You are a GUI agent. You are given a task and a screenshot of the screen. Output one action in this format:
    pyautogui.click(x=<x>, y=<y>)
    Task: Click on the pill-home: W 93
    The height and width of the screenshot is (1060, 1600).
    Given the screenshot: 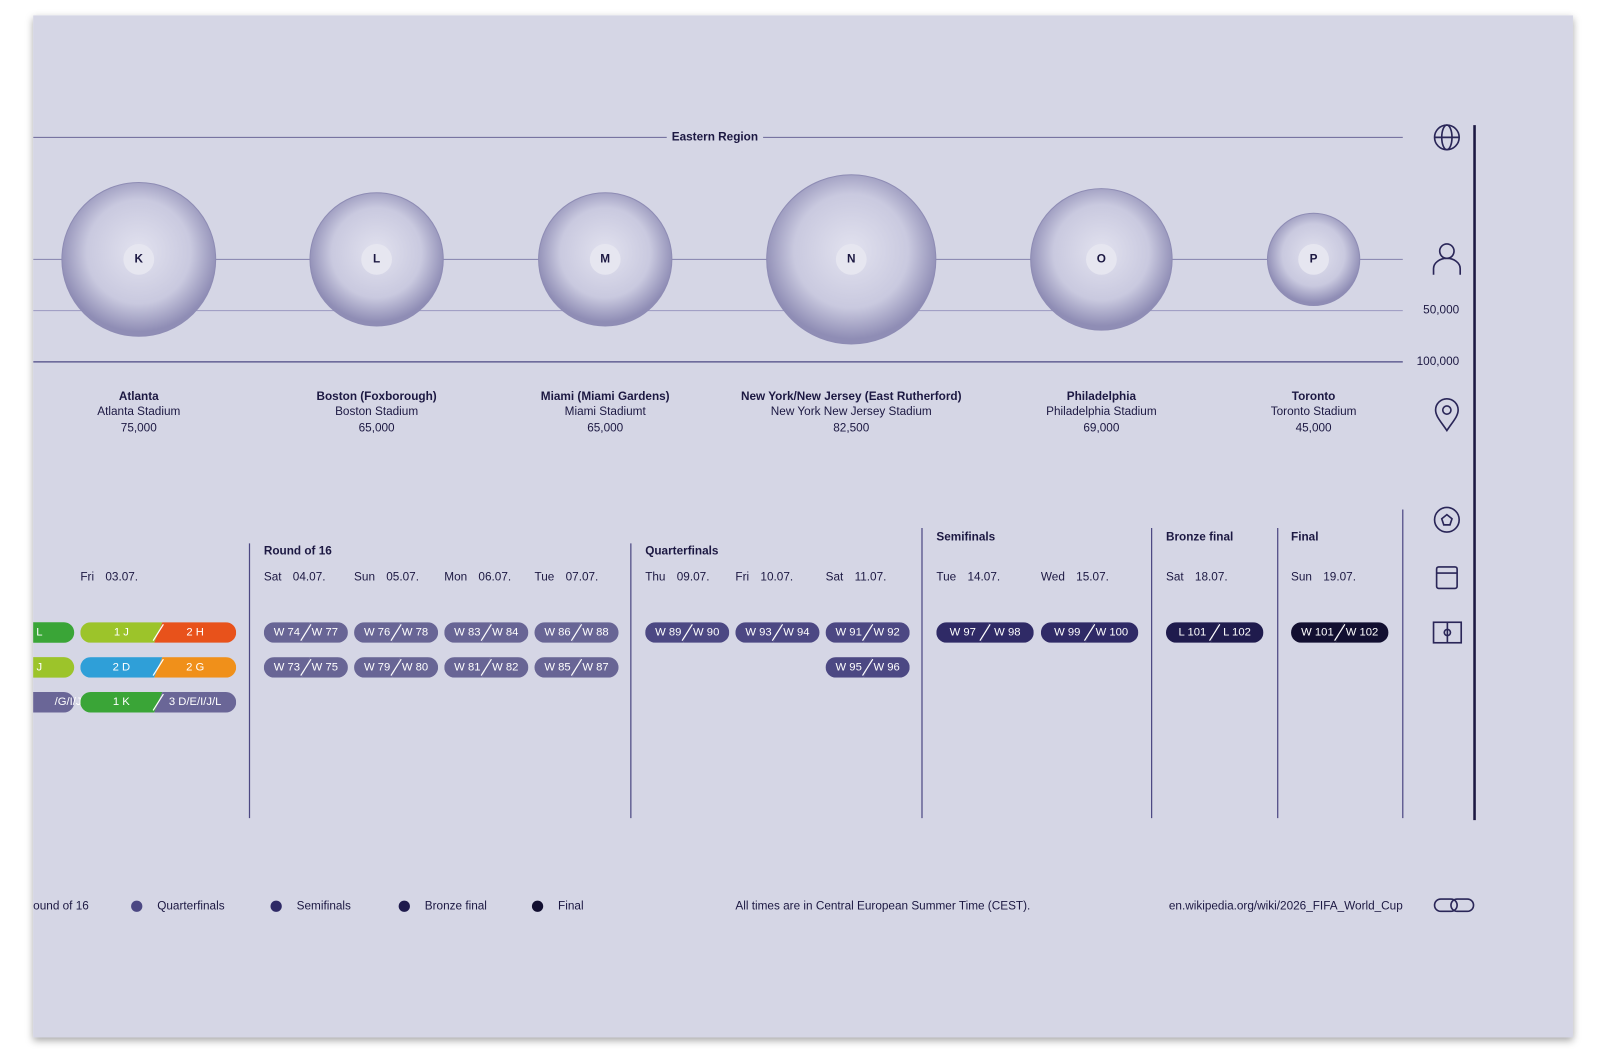 What is the action you would take?
    pyautogui.click(x=758, y=632)
    